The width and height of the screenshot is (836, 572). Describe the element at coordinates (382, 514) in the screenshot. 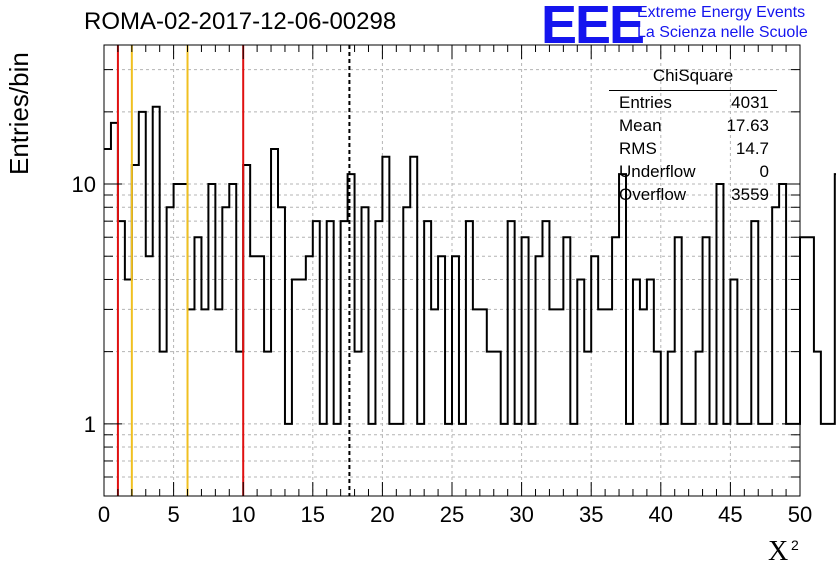

I see `x-tick-label: 20` at that location.